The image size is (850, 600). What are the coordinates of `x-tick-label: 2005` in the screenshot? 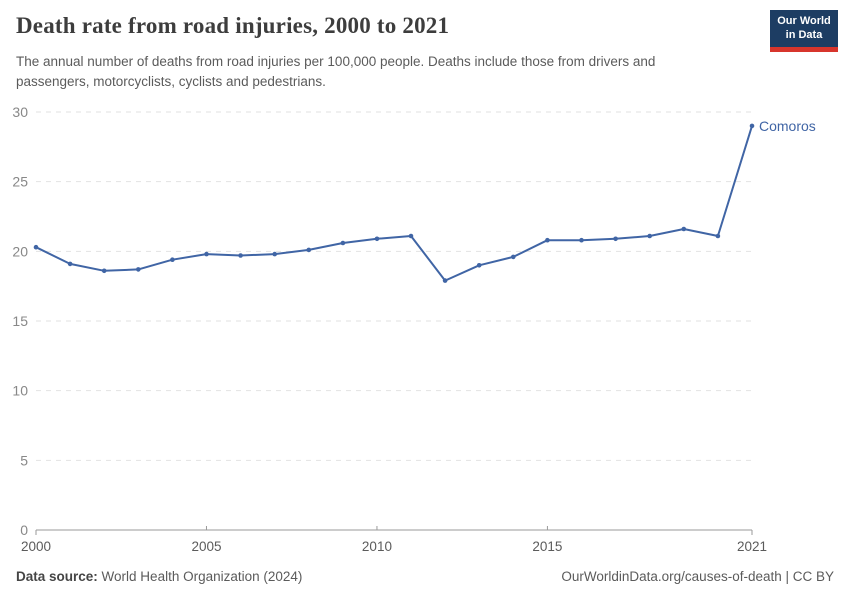 It's located at (206, 546).